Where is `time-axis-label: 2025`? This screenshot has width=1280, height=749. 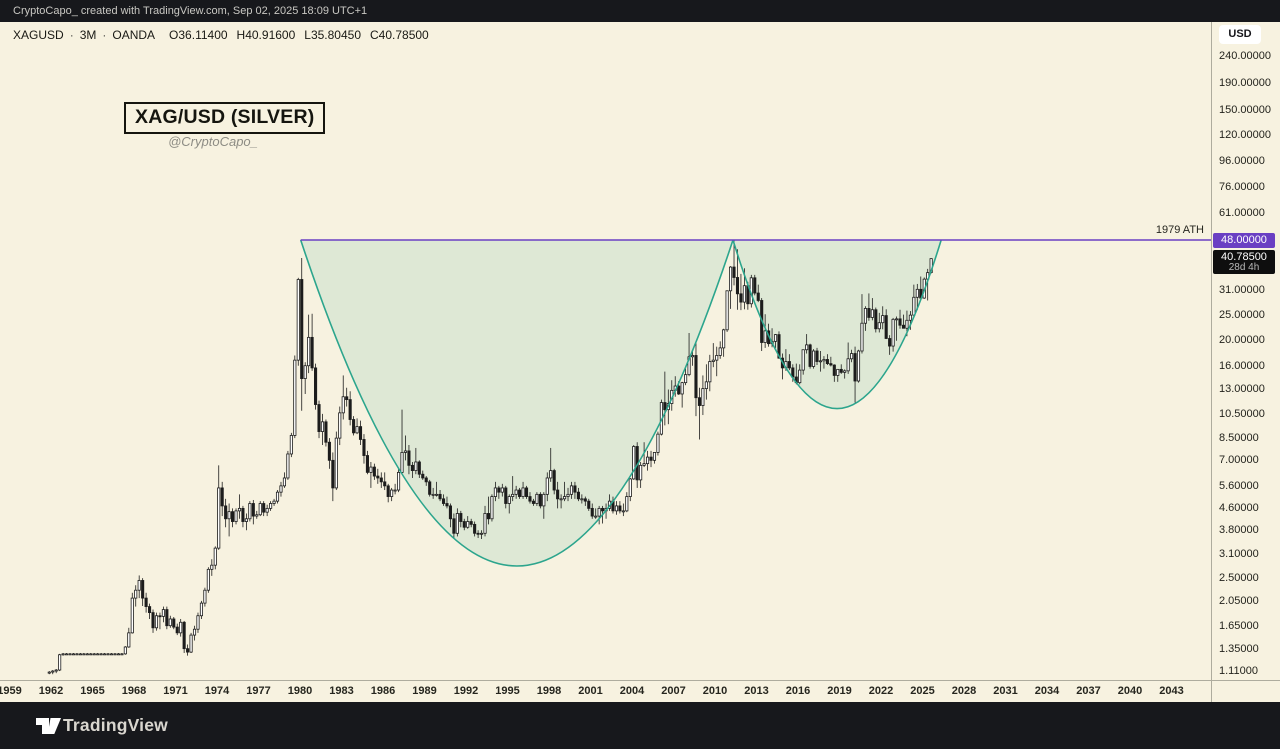
time-axis-label: 2025 is located at coordinates (922, 691).